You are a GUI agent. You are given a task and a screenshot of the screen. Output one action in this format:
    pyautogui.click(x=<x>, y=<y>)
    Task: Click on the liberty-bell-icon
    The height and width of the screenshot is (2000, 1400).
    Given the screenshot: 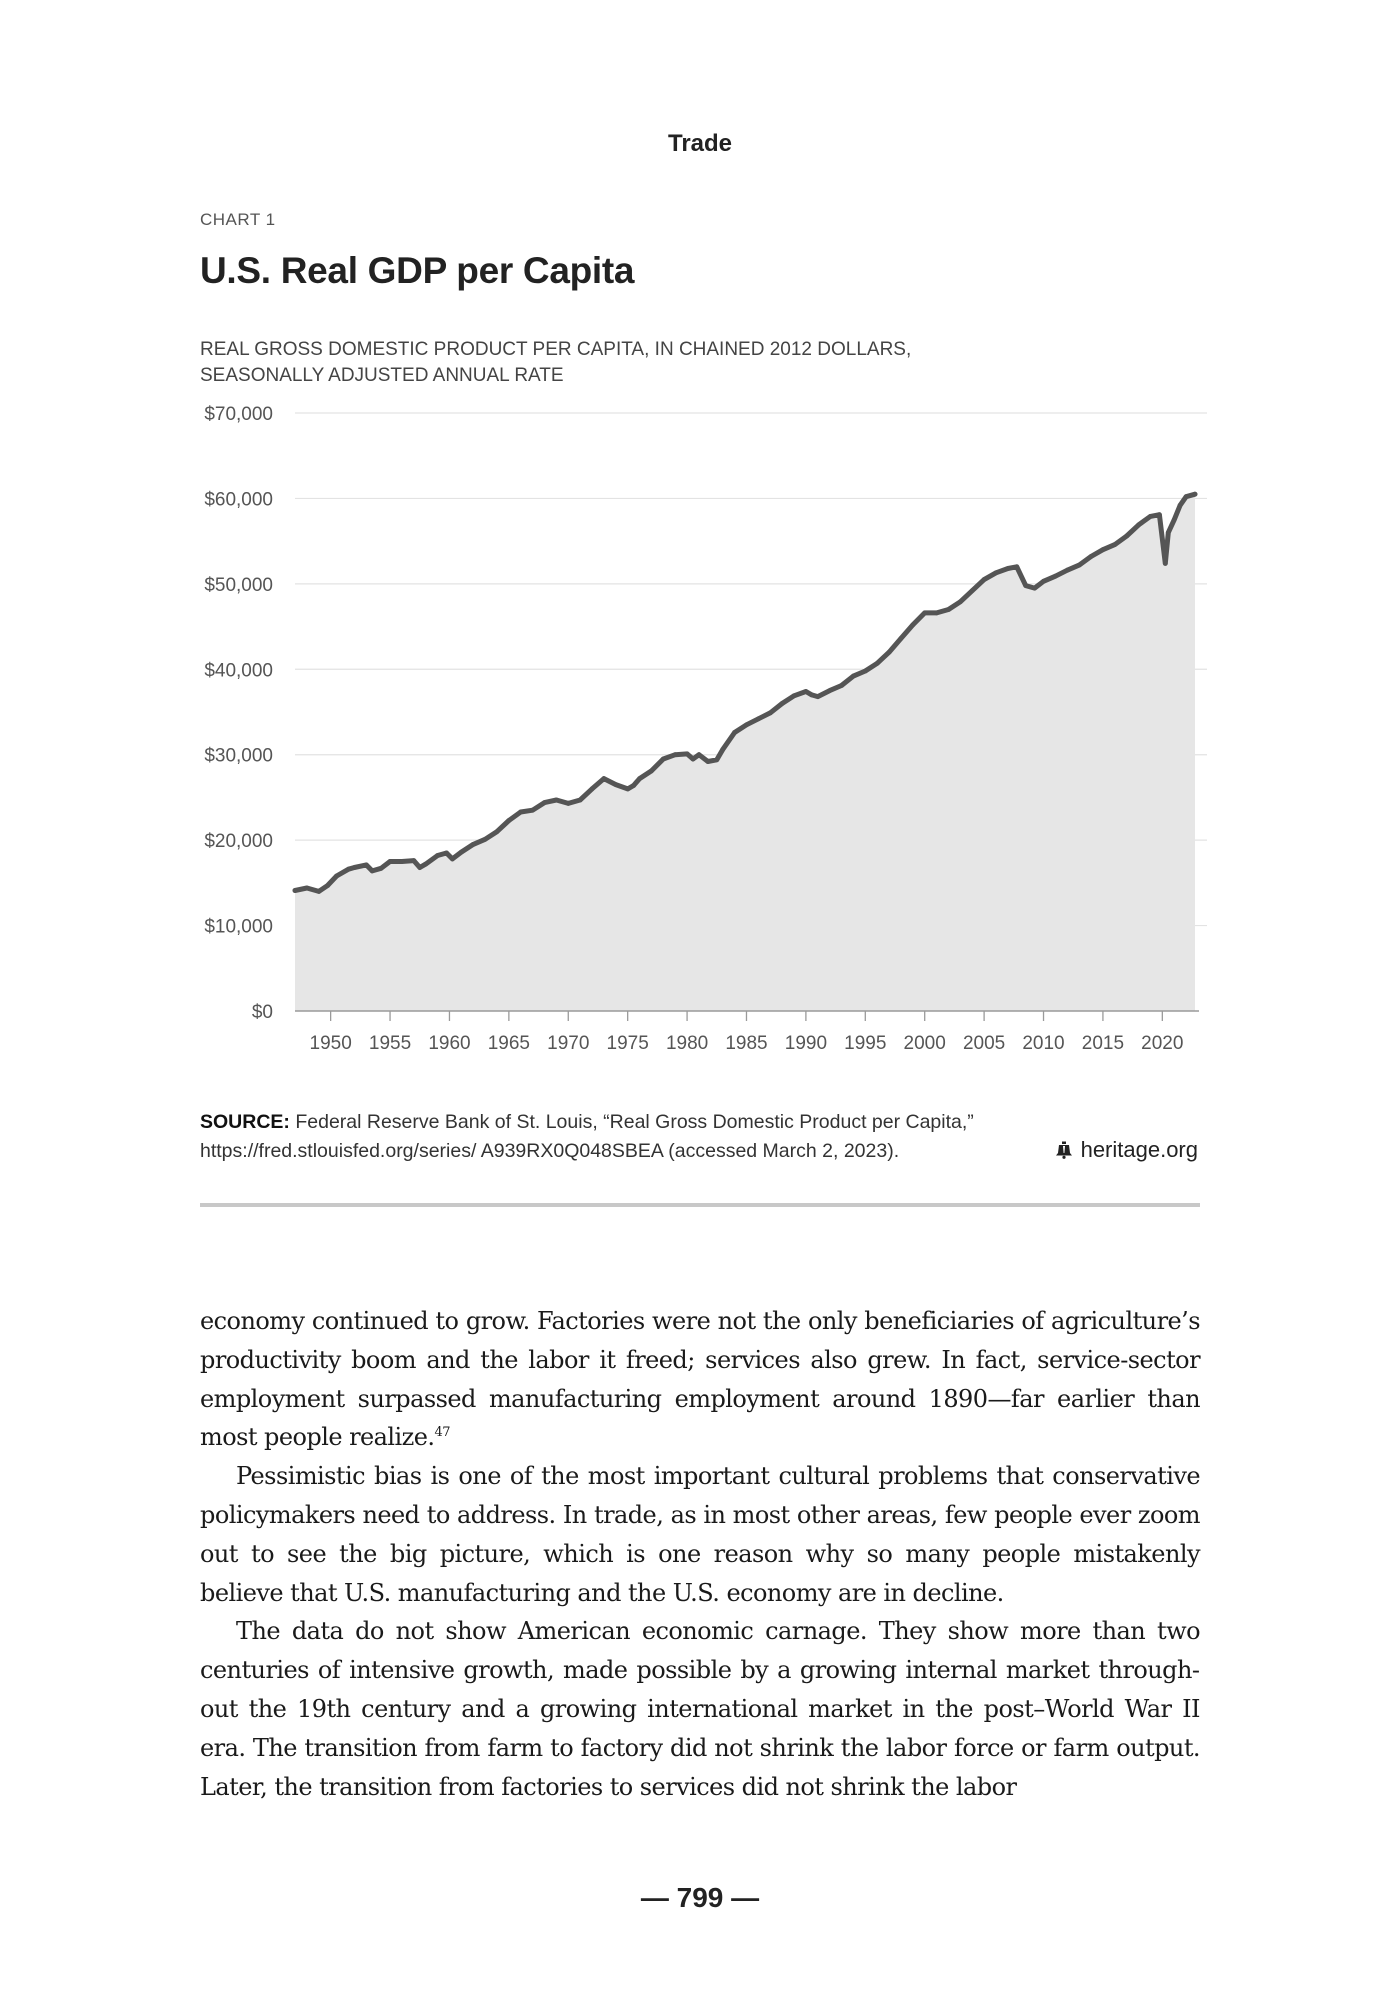 What is the action you would take?
    pyautogui.click(x=1064, y=1150)
    